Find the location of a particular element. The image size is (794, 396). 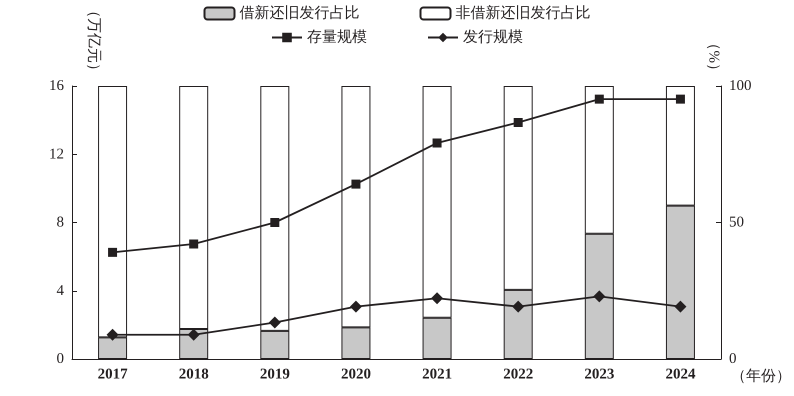

y-tick-label: 0 is located at coordinates (60, 359).